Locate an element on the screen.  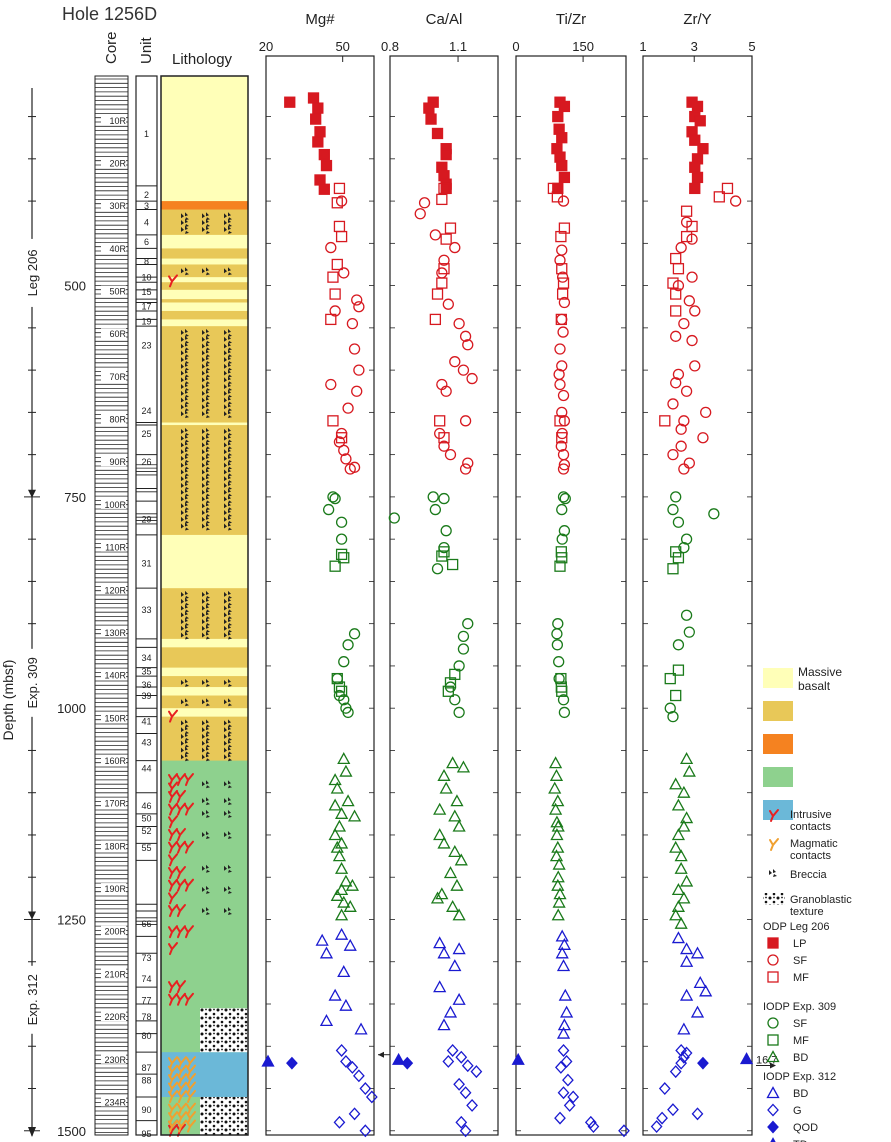
unit-label: 46 is located at coordinates (146, 806).